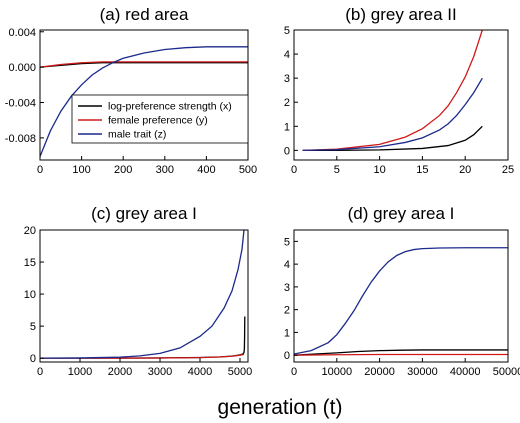  I want to click on y-tick-label: 0.004, so click(22, 33).